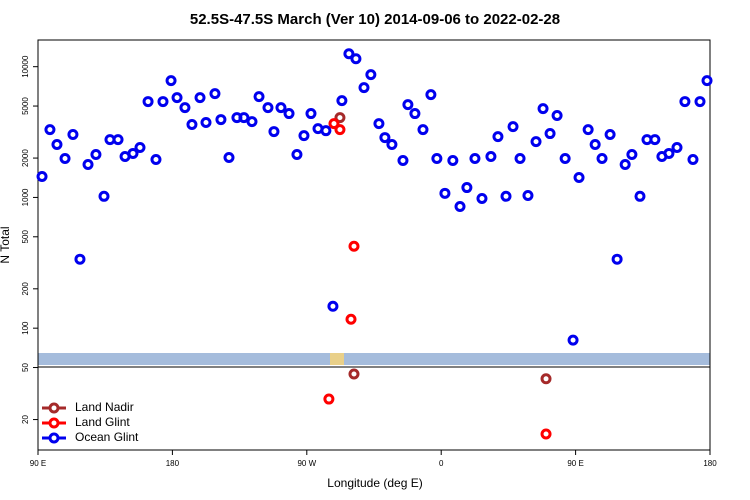  I want to click on y-tick-label: 10000, so click(25, 66).